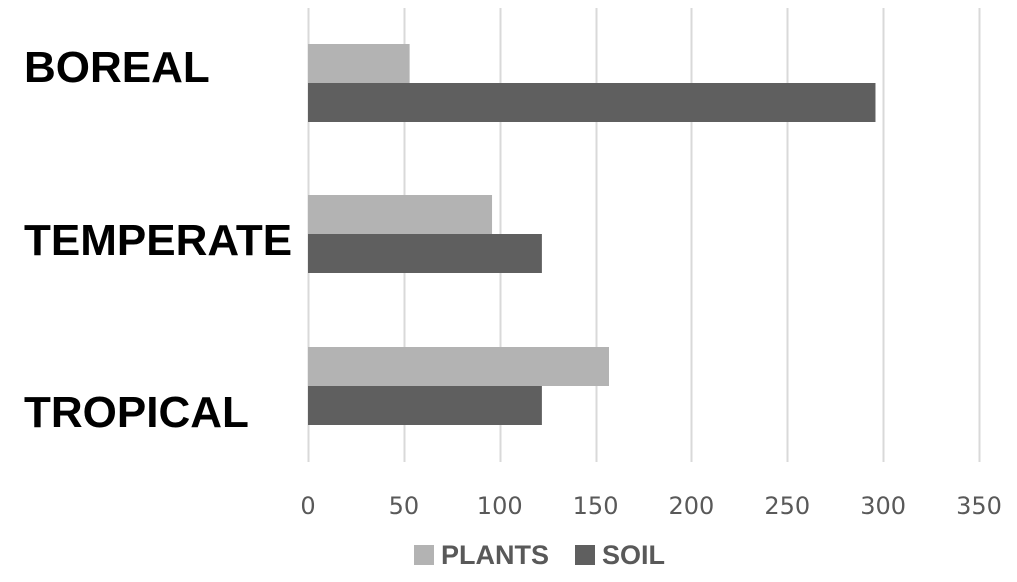 Image resolution: width=1017 pixels, height=582 pixels. Describe the element at coordinates (424, 555) in the screenshot. I see `legend-swatch-plants` at that location.